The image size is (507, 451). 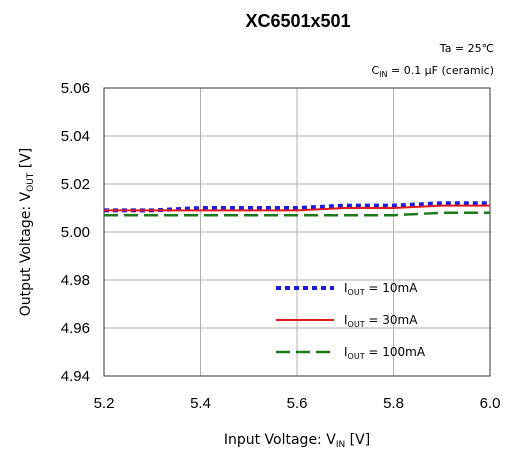 What do you see at coordinates (75, 376) in the screenshot?
I see `y-tick-label: 4.94` at bounding box center [75, 376].